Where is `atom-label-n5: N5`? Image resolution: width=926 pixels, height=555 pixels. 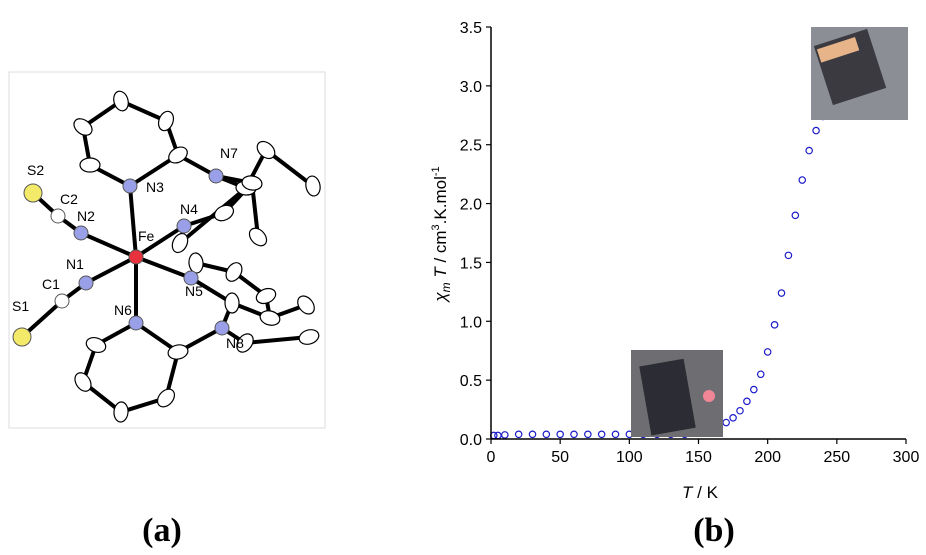 atom-label-n5: N5 is located at coordinates (194, 291).